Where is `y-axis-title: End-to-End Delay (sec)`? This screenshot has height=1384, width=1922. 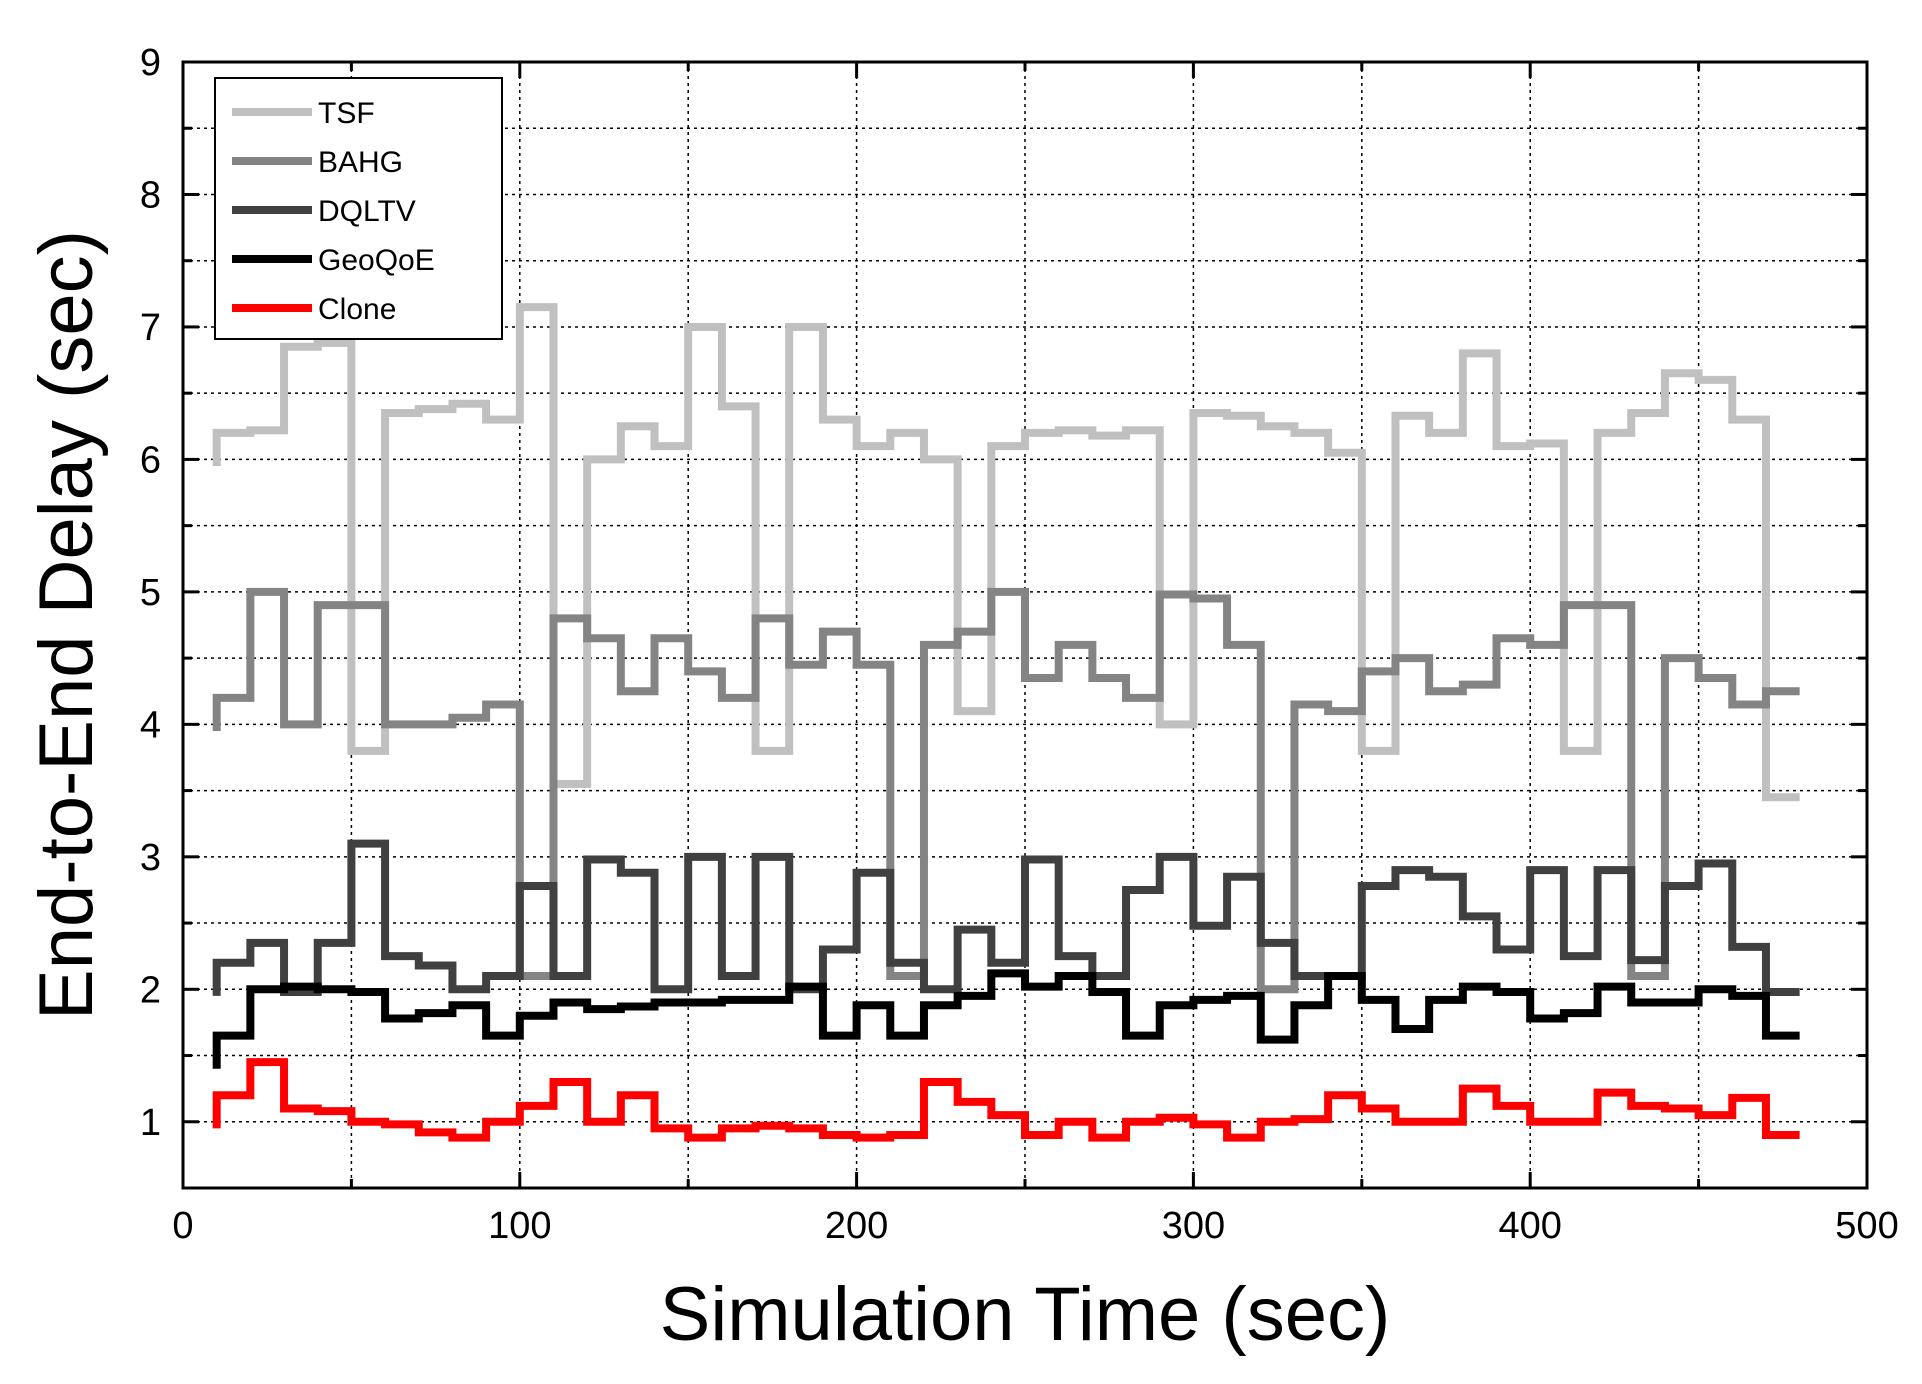
y-axis-title: End-to-End Delay (sec) is located at coordinates (66, 625).